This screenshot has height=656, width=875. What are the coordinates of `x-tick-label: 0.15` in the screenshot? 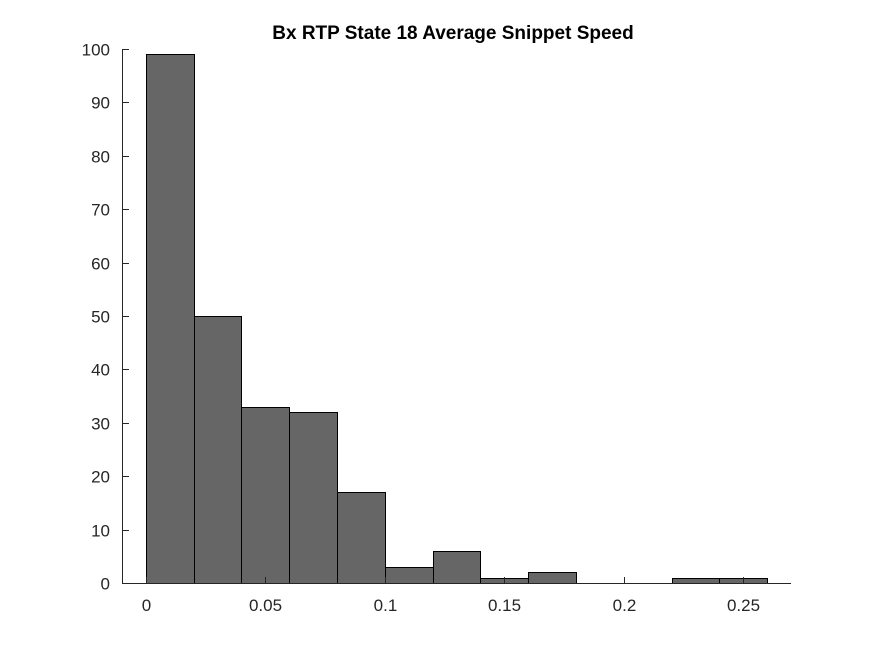 It's located at (504, 605).